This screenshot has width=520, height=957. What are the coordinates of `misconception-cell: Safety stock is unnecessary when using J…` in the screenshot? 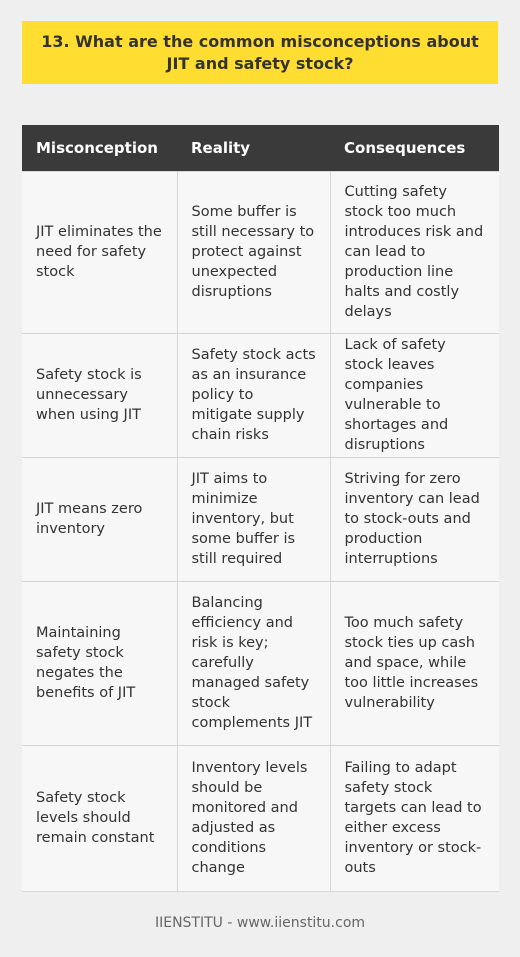 It's located at (100, 395).